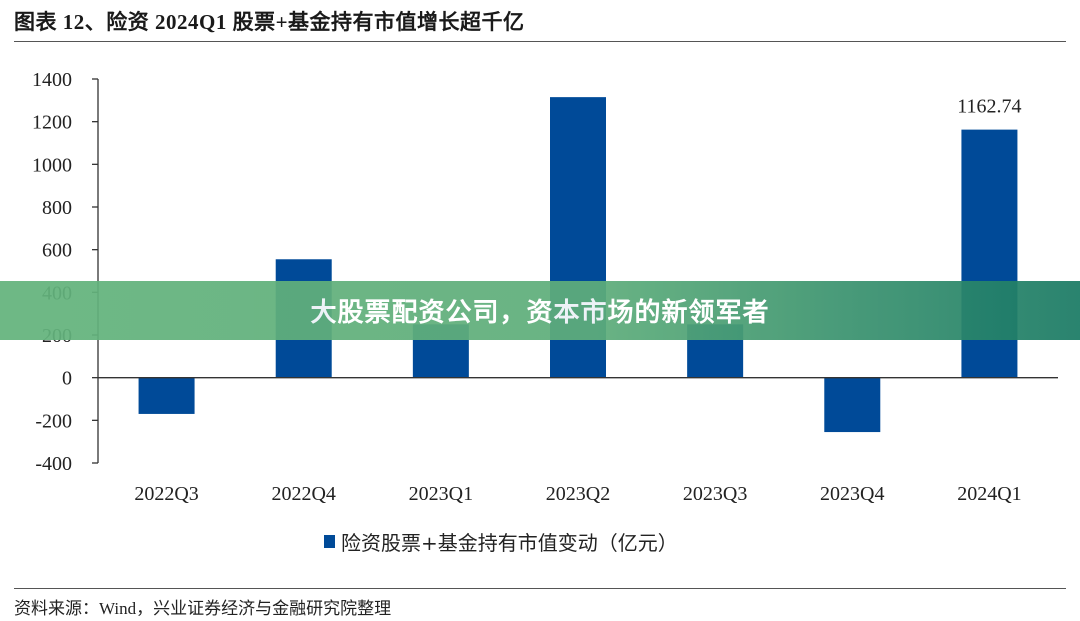  What do you see at coordinates (715, 494) in the screenshot?
I see `x-tick-label: 2023Q3` at bounding box center [715, 494].